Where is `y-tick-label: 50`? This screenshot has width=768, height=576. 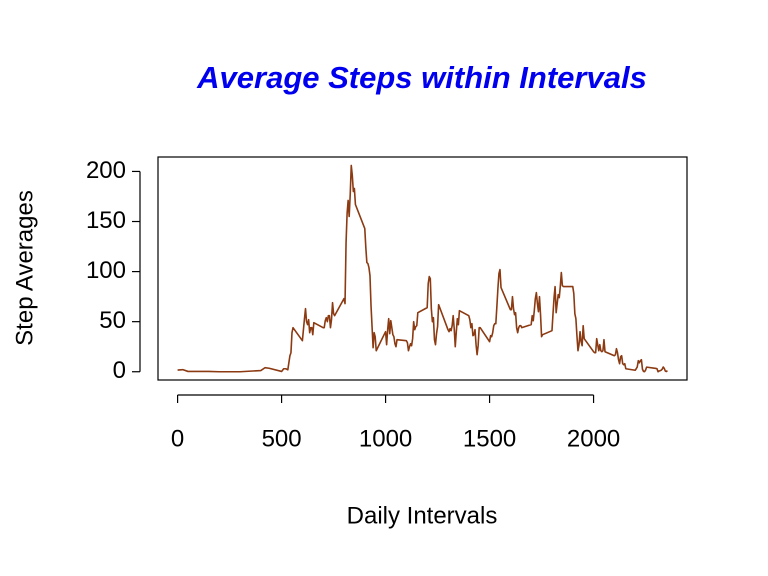
y-tick-label: 50 is located at coordinates (112, 320).